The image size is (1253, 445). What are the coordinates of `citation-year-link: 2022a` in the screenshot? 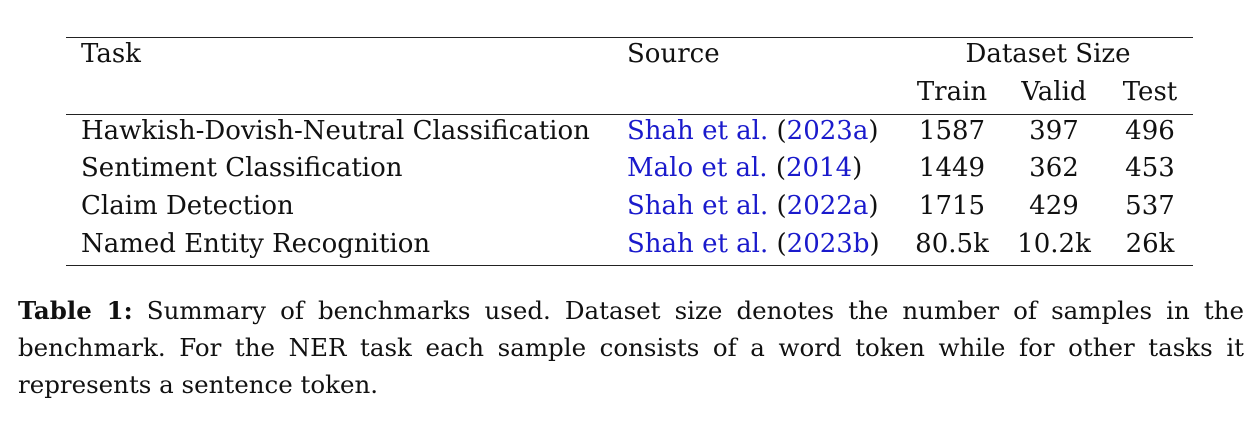 It's located at (827, 206).